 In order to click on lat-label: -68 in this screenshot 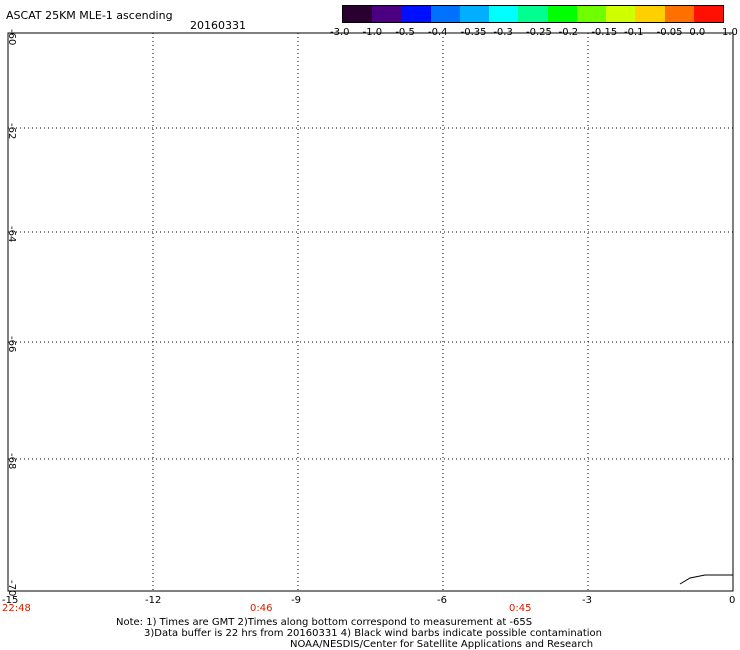, I will do `click(11, 461)`.